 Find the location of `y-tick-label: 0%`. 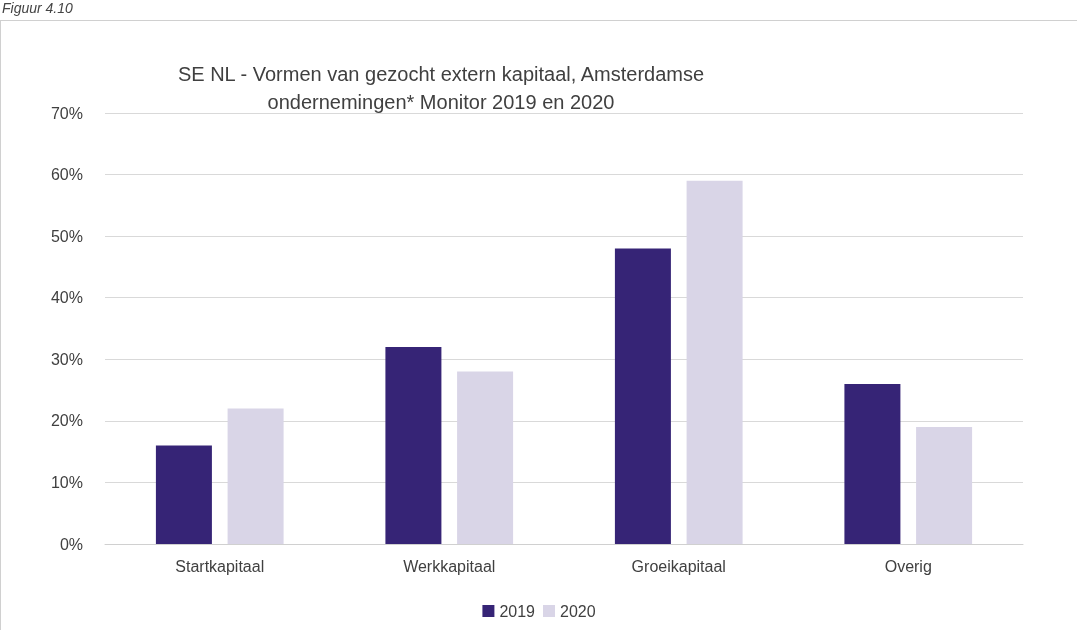

y-tick-label: 0% is located at coordinates (71, 544).